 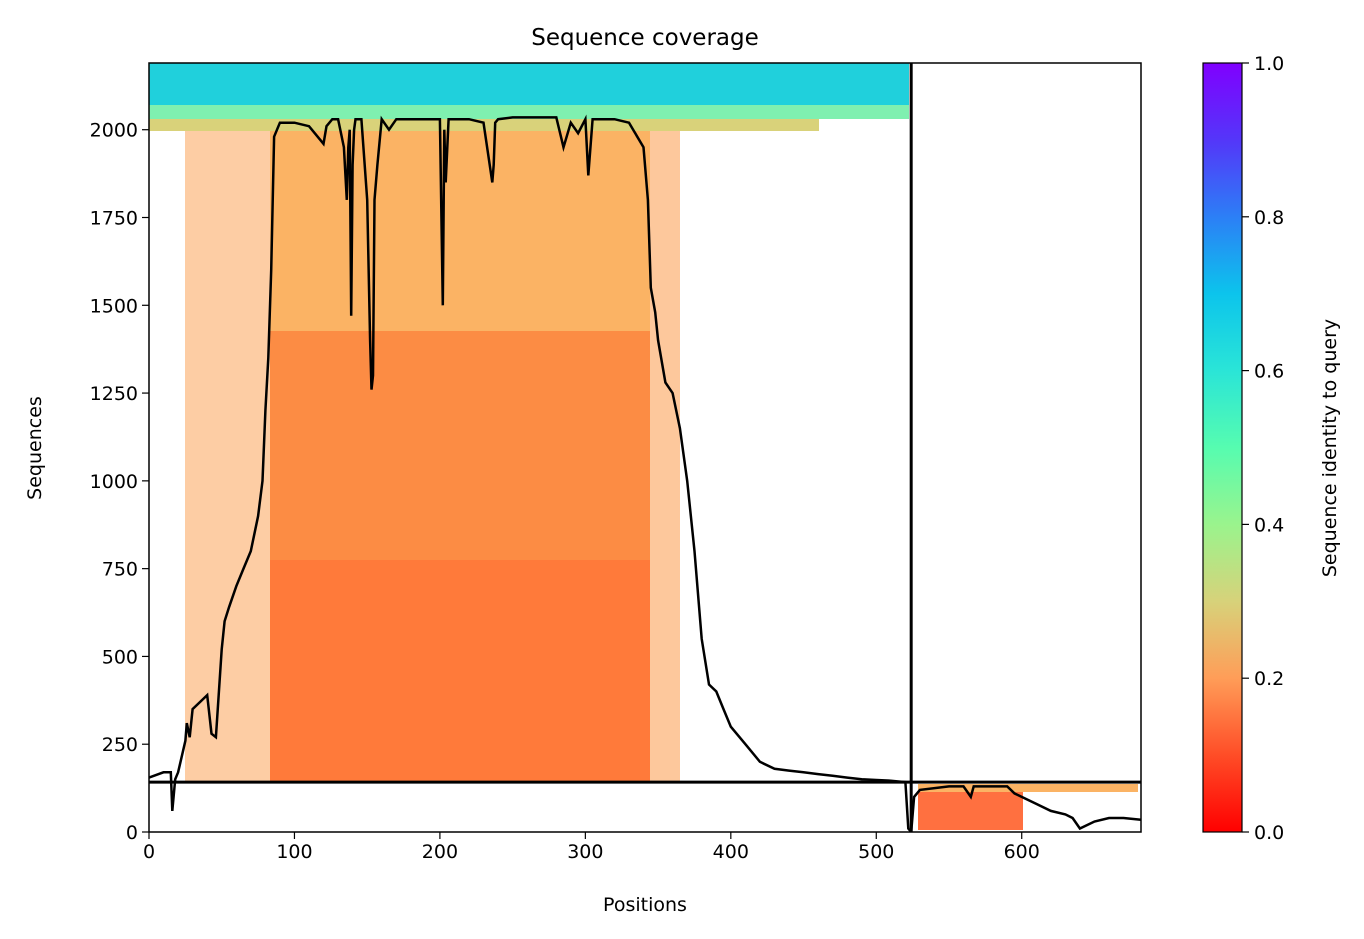 What do you see at coordinates (227, 456) in the screenshot?
I see `heatmap-left-wing` at bounding box center [227, 456].